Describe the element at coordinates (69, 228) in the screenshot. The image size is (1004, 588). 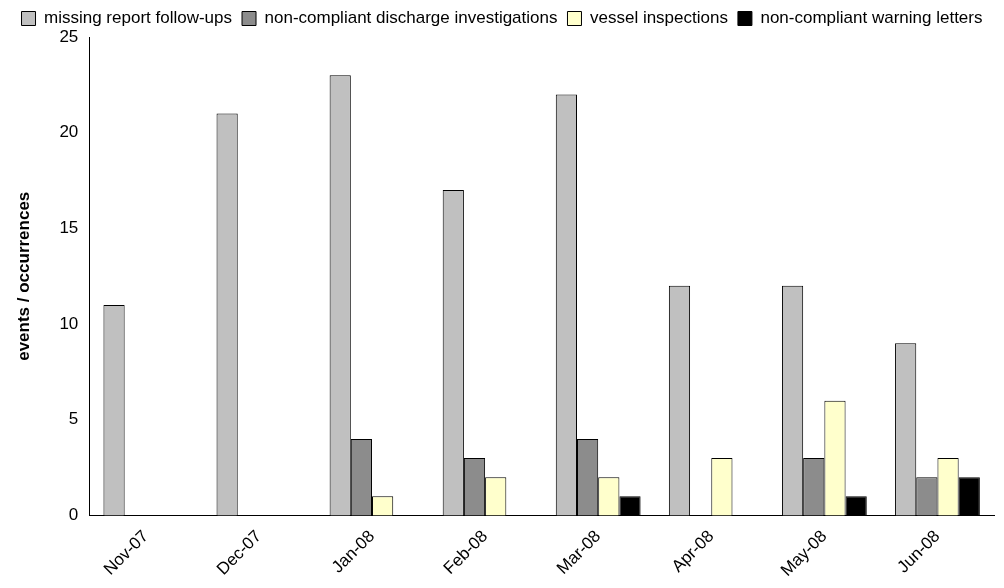
I see `y-tick-label: 15` at that location.